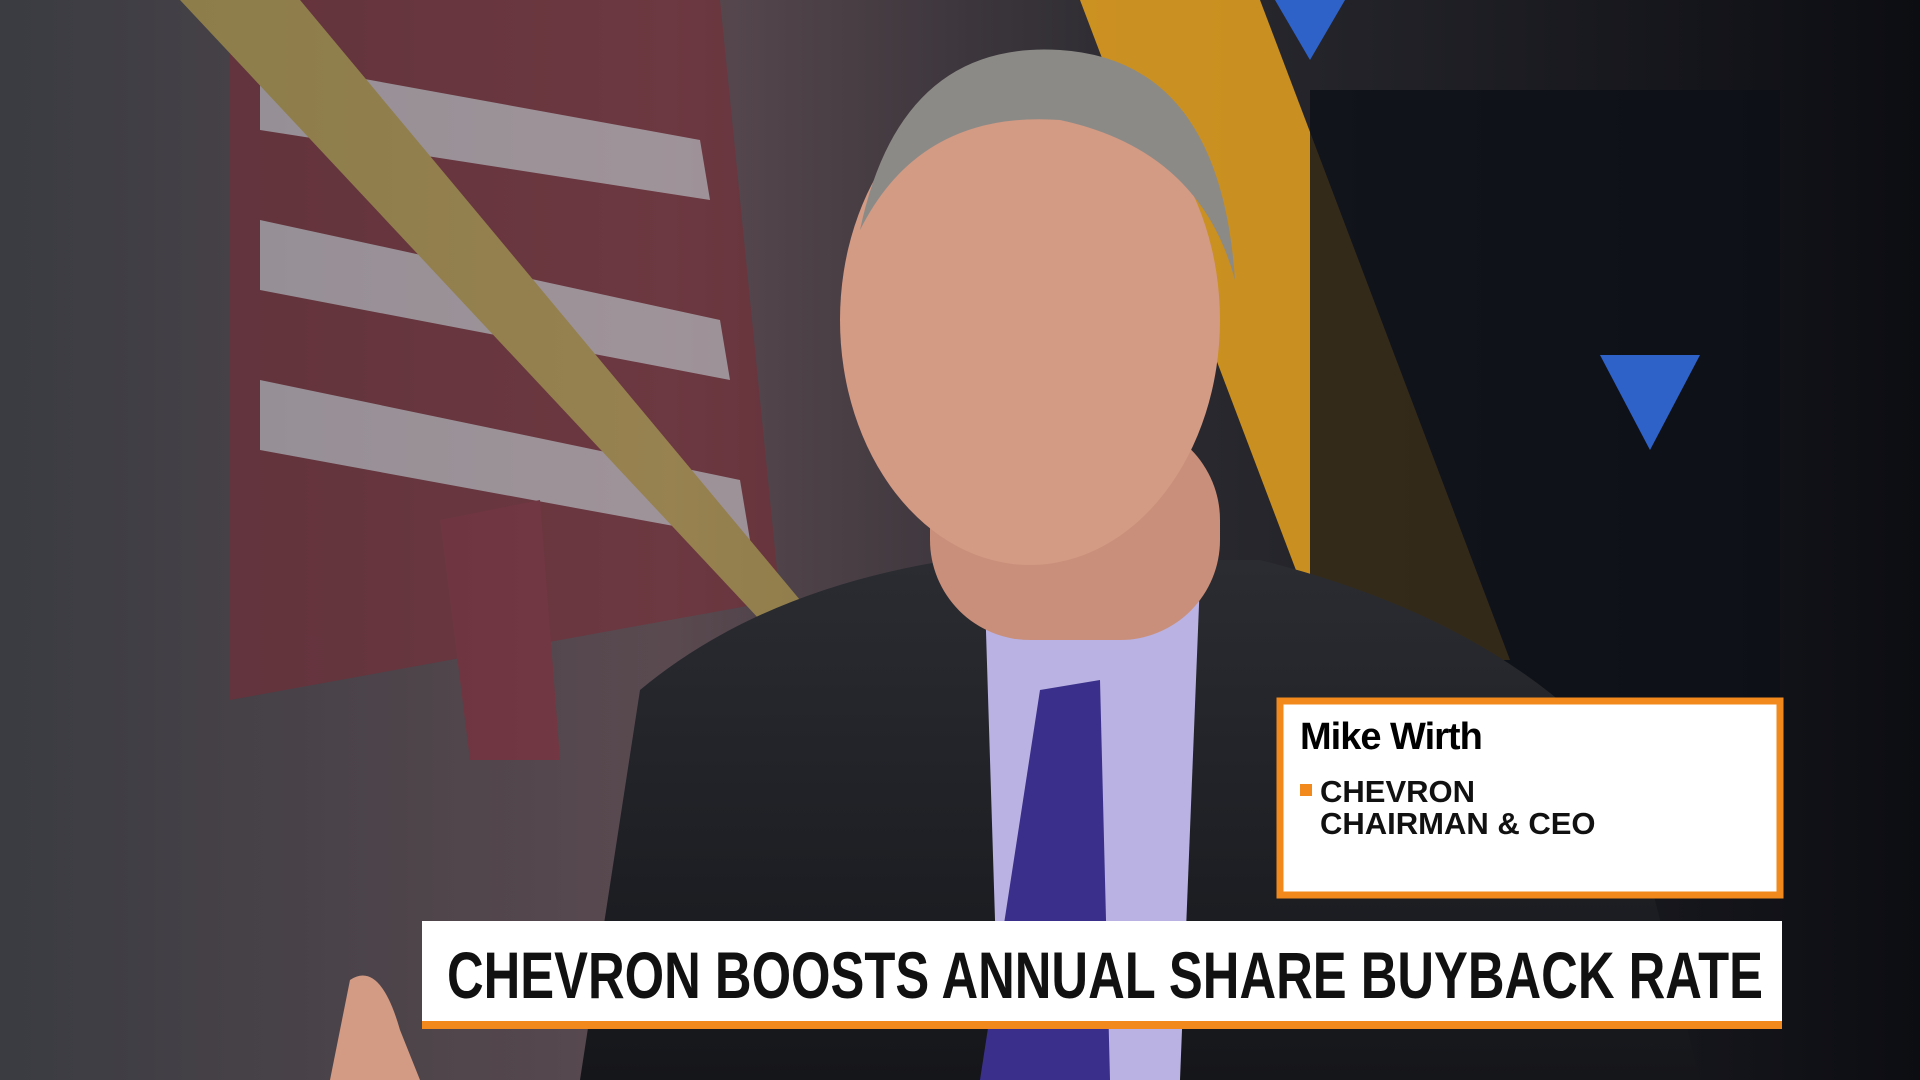 The height and width of the screenshot is (1080, 1920). I want to click on headline: CHEVRON BOOSTS ANNUAL SHARE BUYBACK RATE, so click(1105, 975).